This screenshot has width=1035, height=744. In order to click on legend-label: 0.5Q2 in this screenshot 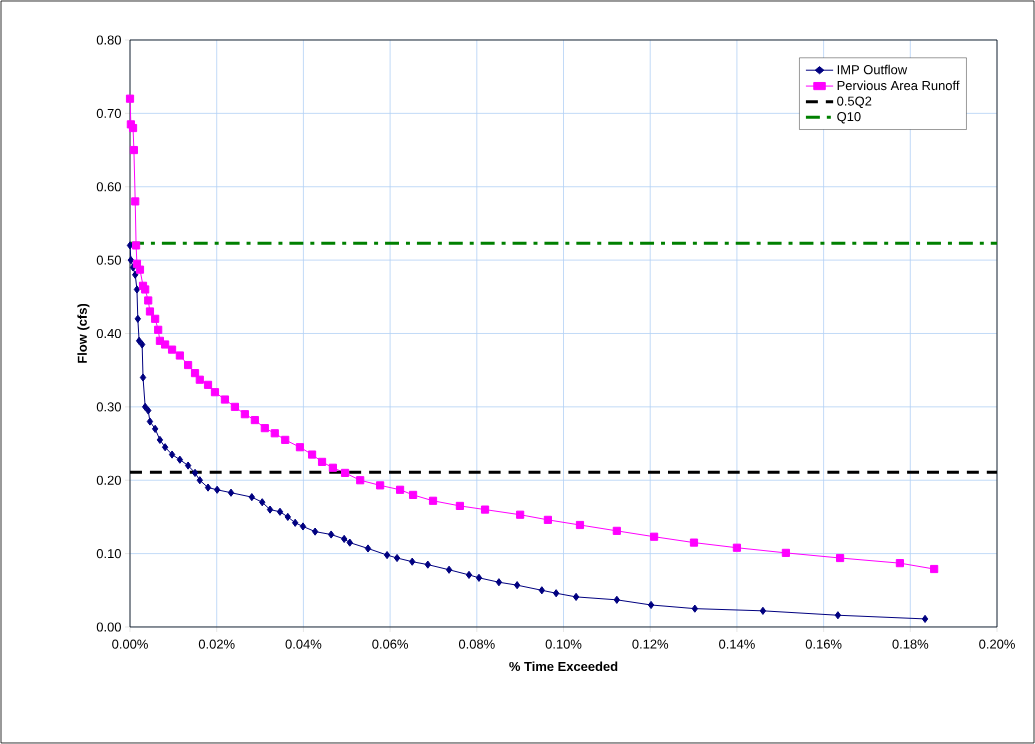, I will do `click(854, 102)`.